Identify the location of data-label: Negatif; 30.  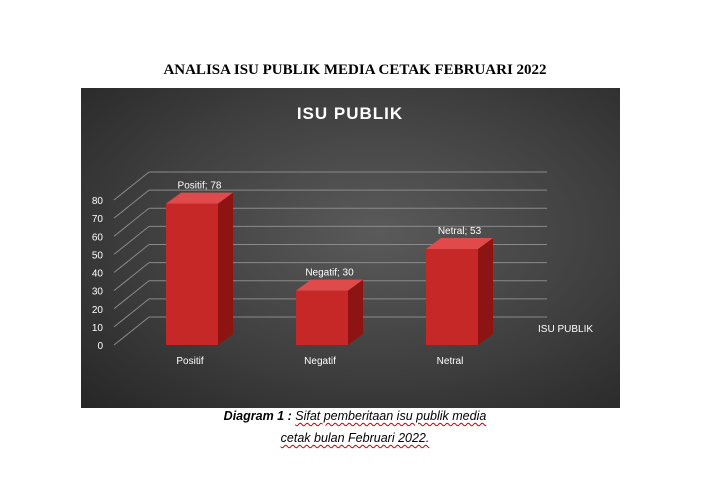
(329, 273).